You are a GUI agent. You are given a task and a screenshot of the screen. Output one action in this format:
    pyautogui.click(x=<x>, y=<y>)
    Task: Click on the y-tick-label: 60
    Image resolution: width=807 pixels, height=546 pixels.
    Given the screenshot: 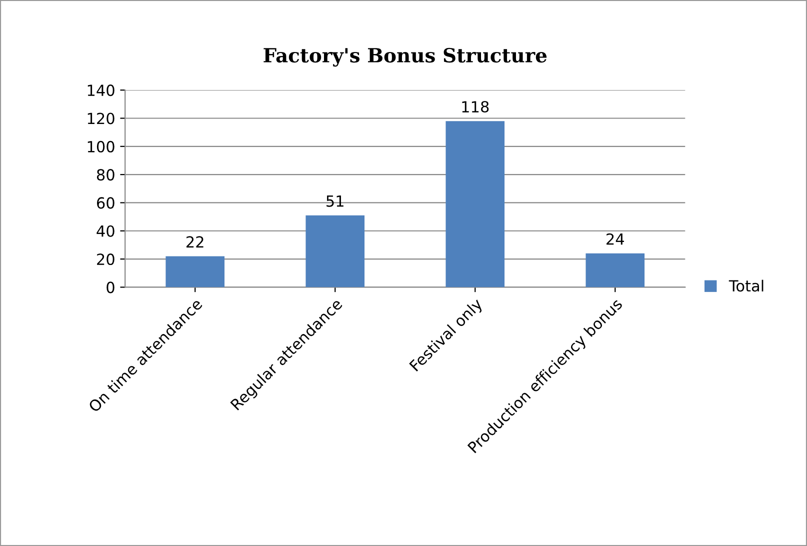 What is the action you would take?
    pyautogui.click(x=105, y=203)
    